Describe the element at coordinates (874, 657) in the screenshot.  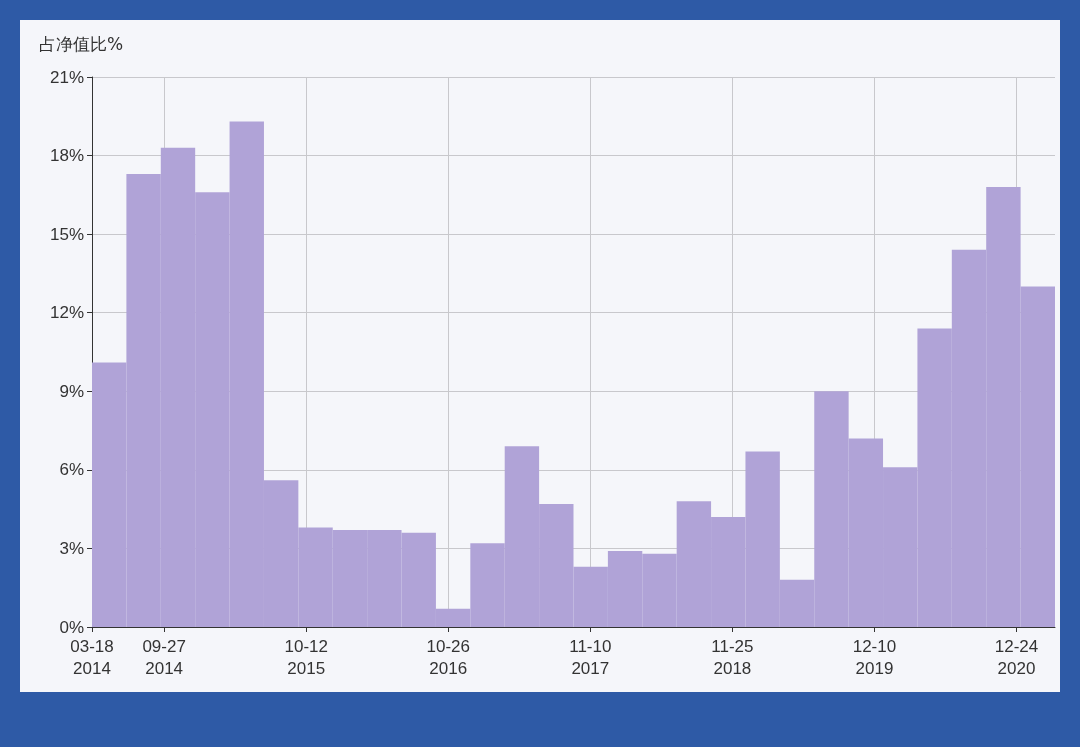
I see `x-tick-label: 12-10 2019` at that location.